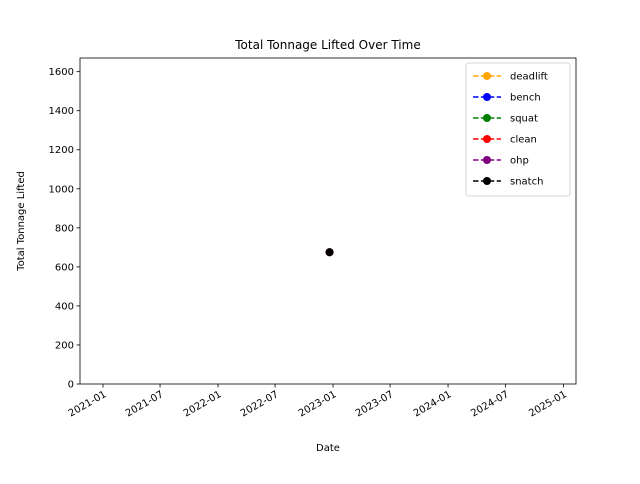 This screenshot has height=484, width=640. What do you see at coordinates (71, 385) in the screenshot?
I see `y-tick-label: 0` at bounding box center [71, 385].